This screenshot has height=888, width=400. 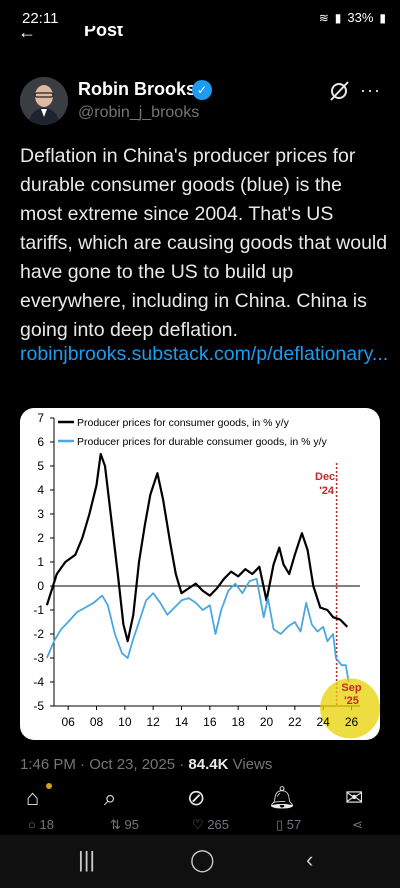 What do you see at coordinates (198, 824) in the screenshot?
I see `like-icon: ♡` at bounding box center [198, 824].